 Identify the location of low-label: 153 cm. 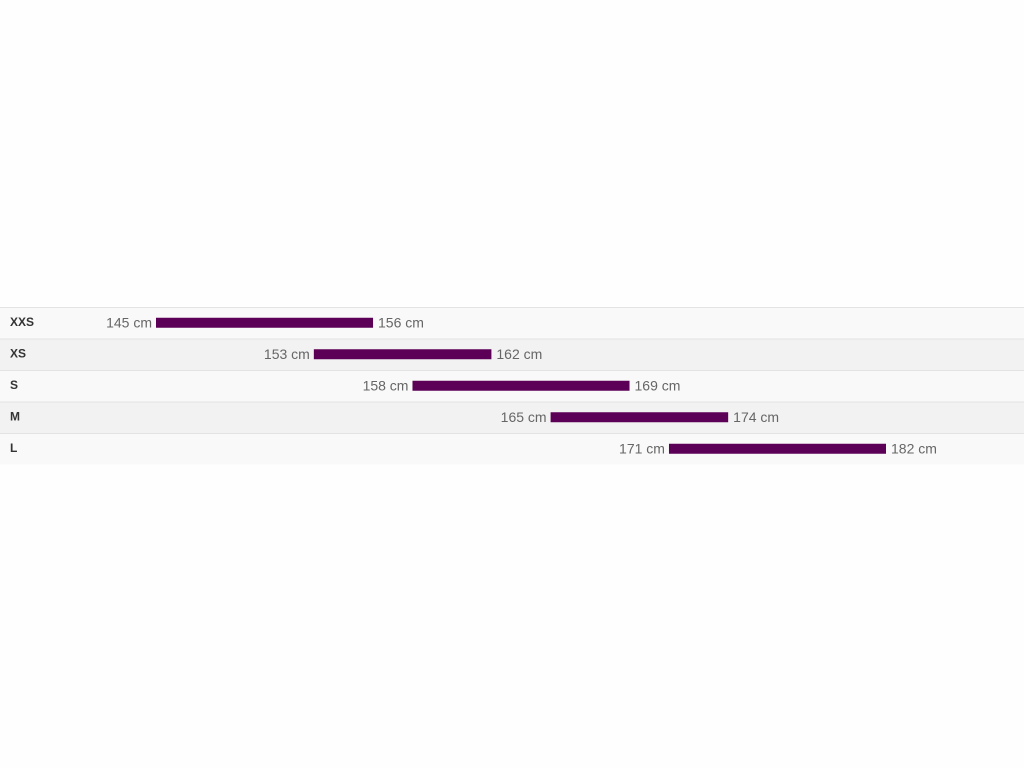
(287, 354).